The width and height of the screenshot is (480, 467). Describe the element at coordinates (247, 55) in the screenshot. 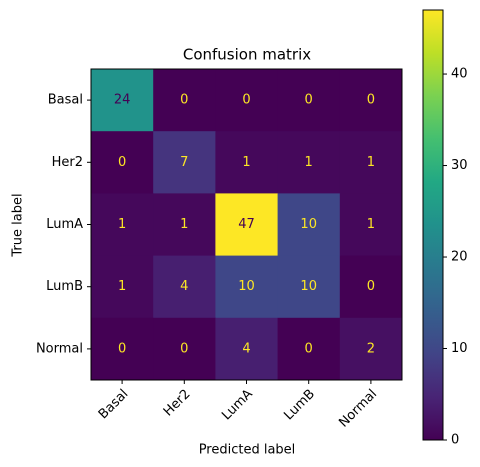

I see `chart-title: Confusion matrix` at that location.